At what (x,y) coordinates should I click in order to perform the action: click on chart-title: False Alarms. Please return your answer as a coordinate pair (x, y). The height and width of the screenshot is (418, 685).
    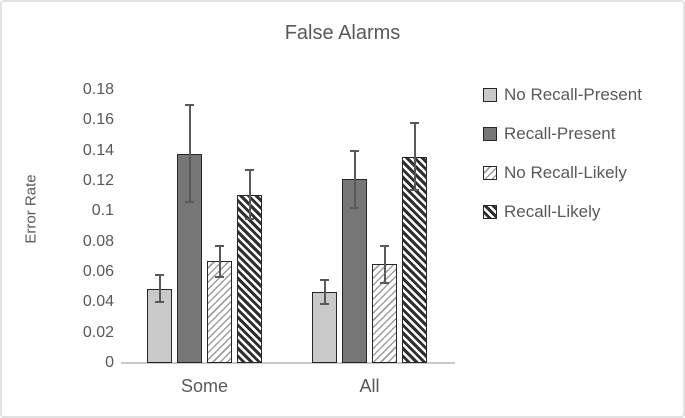
    Looking at the image, I should click on (342, 33).